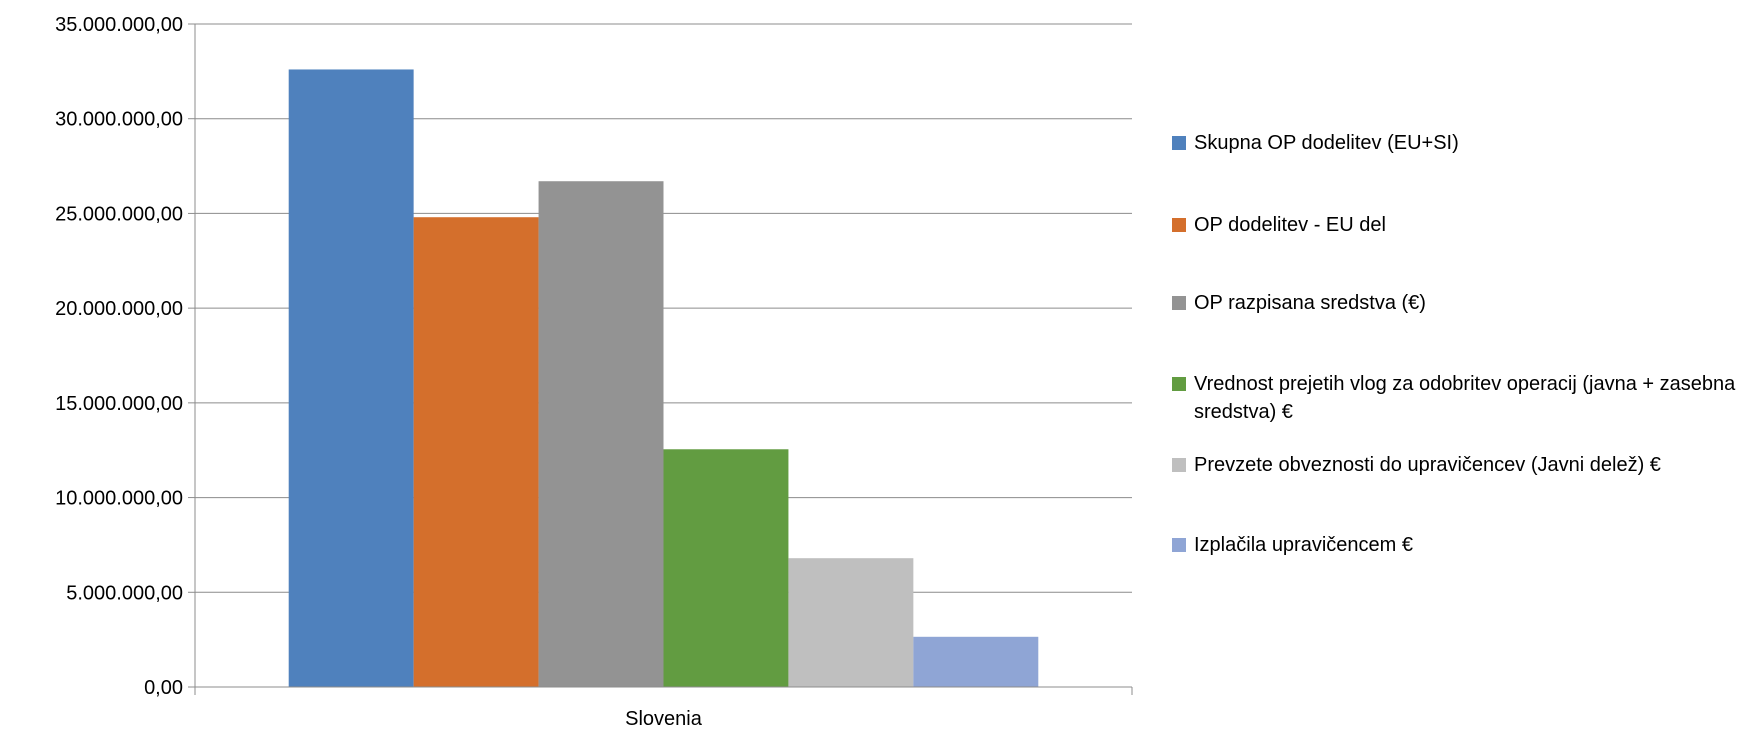  Describe the element at coordinates (119, 120) in the screenshot. I see `y-tick-label: 30.000.000,00` at that location.